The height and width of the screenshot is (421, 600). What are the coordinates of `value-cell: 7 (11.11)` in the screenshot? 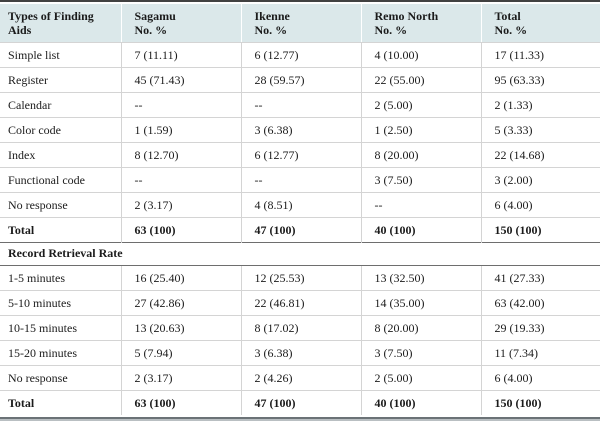 It's located at (181, 55).